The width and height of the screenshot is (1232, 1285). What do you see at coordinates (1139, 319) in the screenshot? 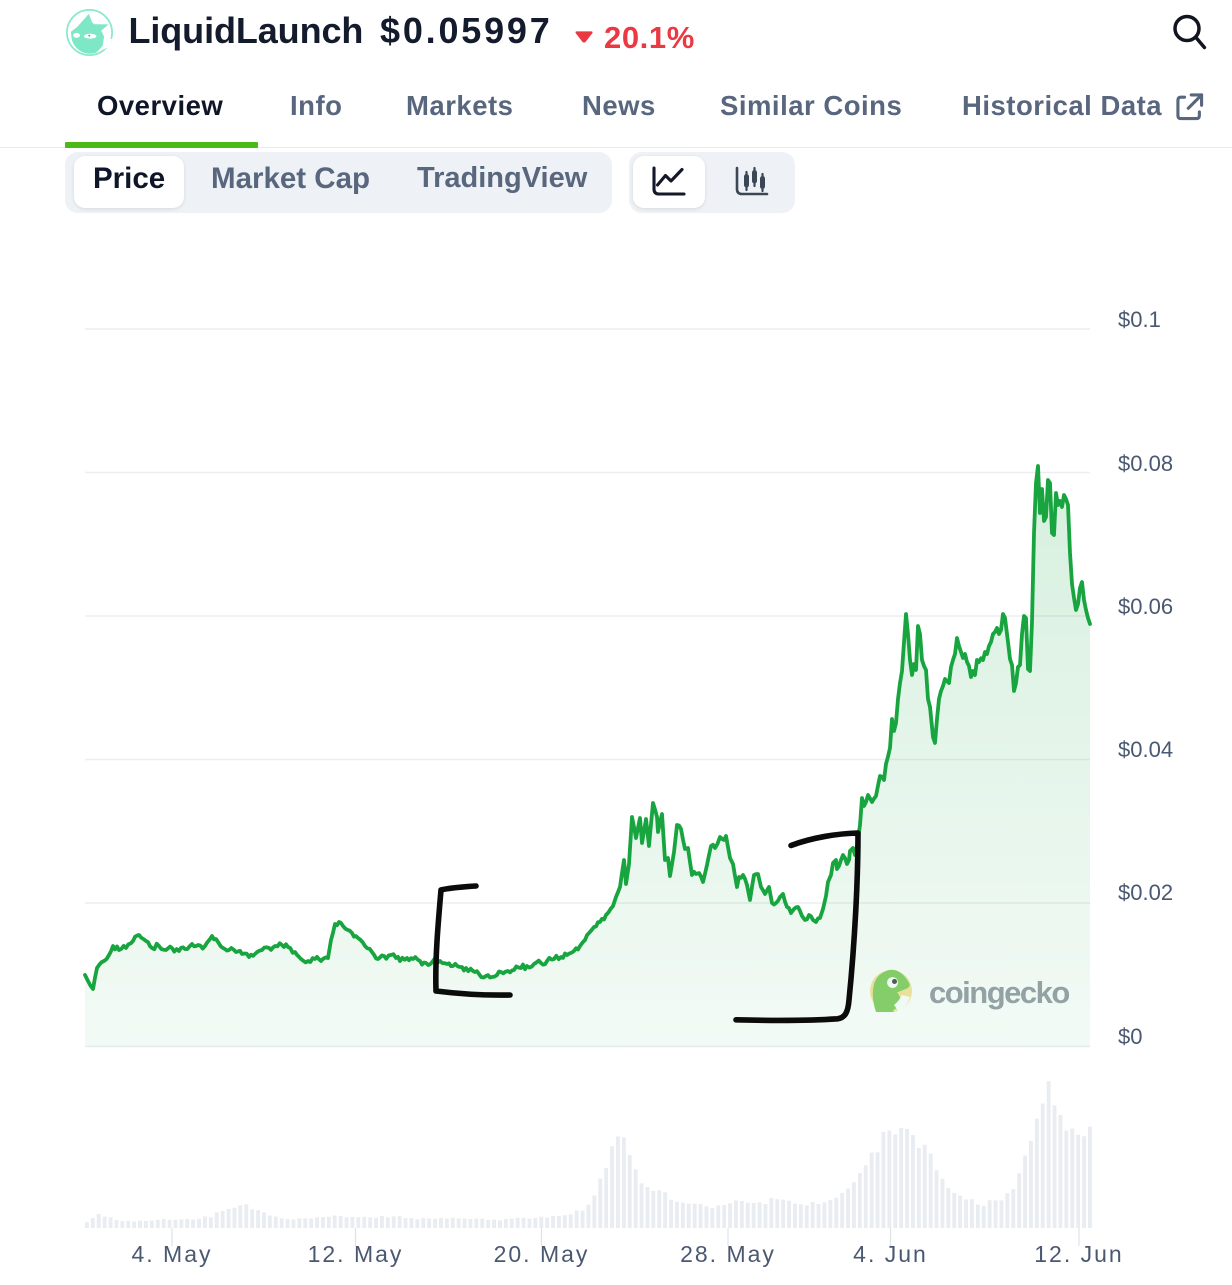
I see `svg-text: $0.1` at bounding box center [1139, 319].